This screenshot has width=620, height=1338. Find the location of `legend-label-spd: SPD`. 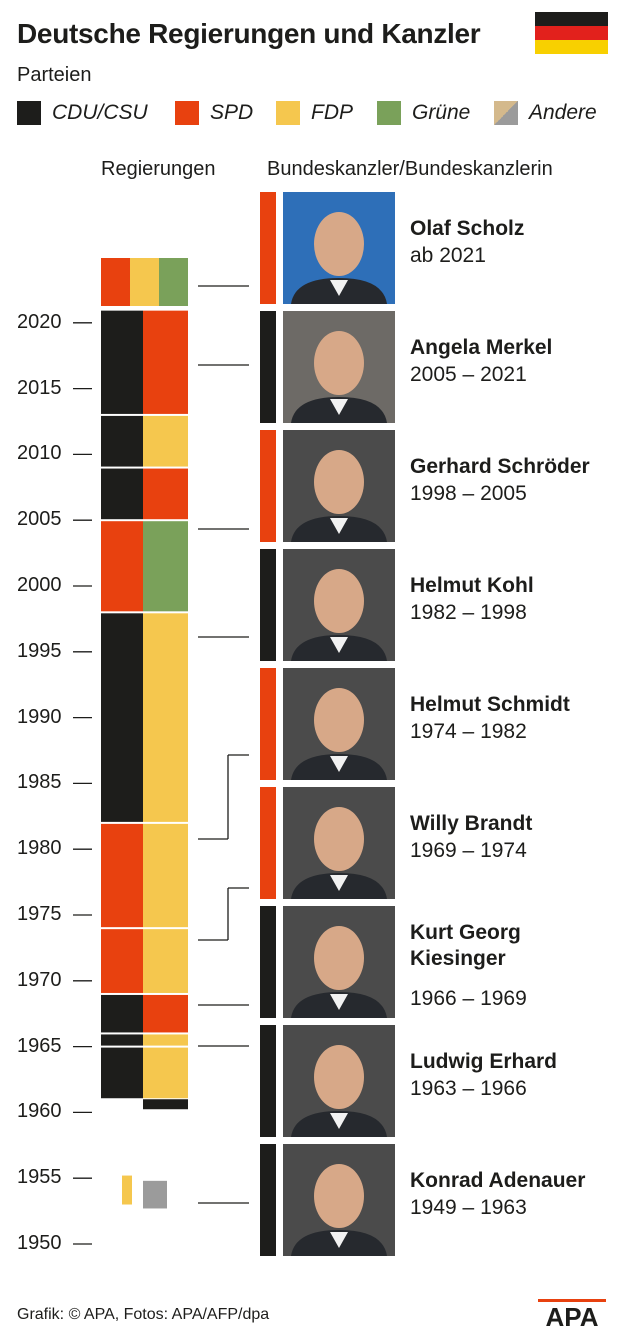

legend-label-spd: SPD is located at coordinates (232, 112).